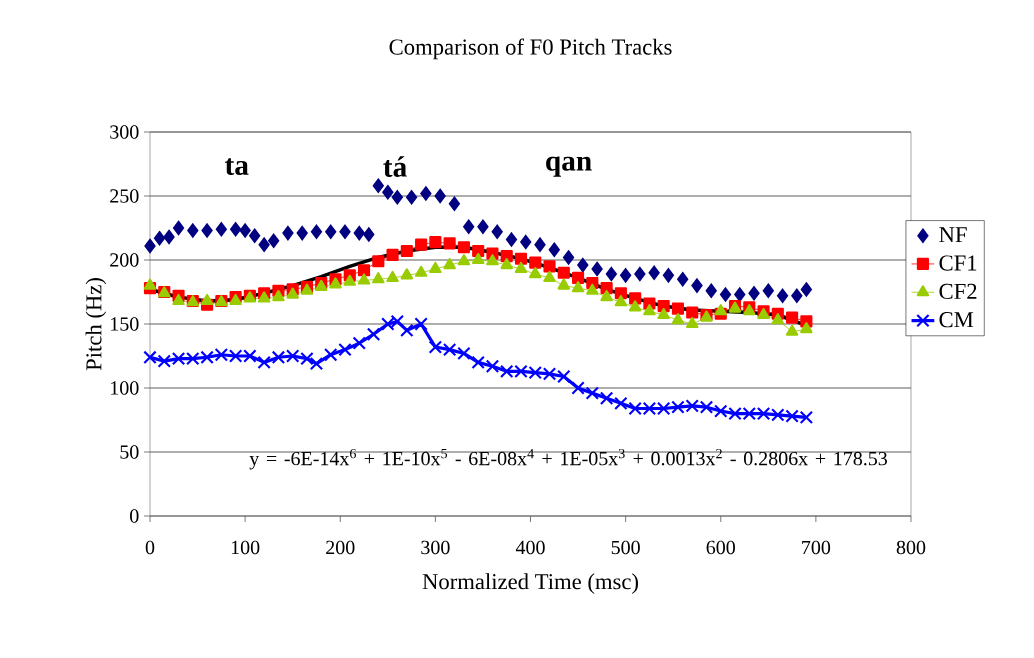 The width and height of the screenshot is (1034, 658). What do you see at coordinates (237, 166) in the screenshot?
I see `annotation: ta` at bounding box center [237, 166].